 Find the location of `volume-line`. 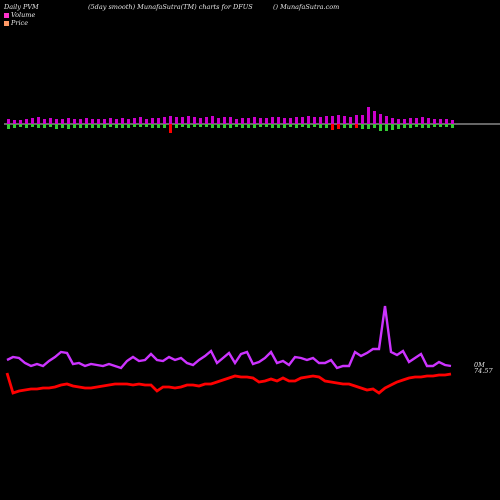

volume-line is located at coordinates (229, 337).